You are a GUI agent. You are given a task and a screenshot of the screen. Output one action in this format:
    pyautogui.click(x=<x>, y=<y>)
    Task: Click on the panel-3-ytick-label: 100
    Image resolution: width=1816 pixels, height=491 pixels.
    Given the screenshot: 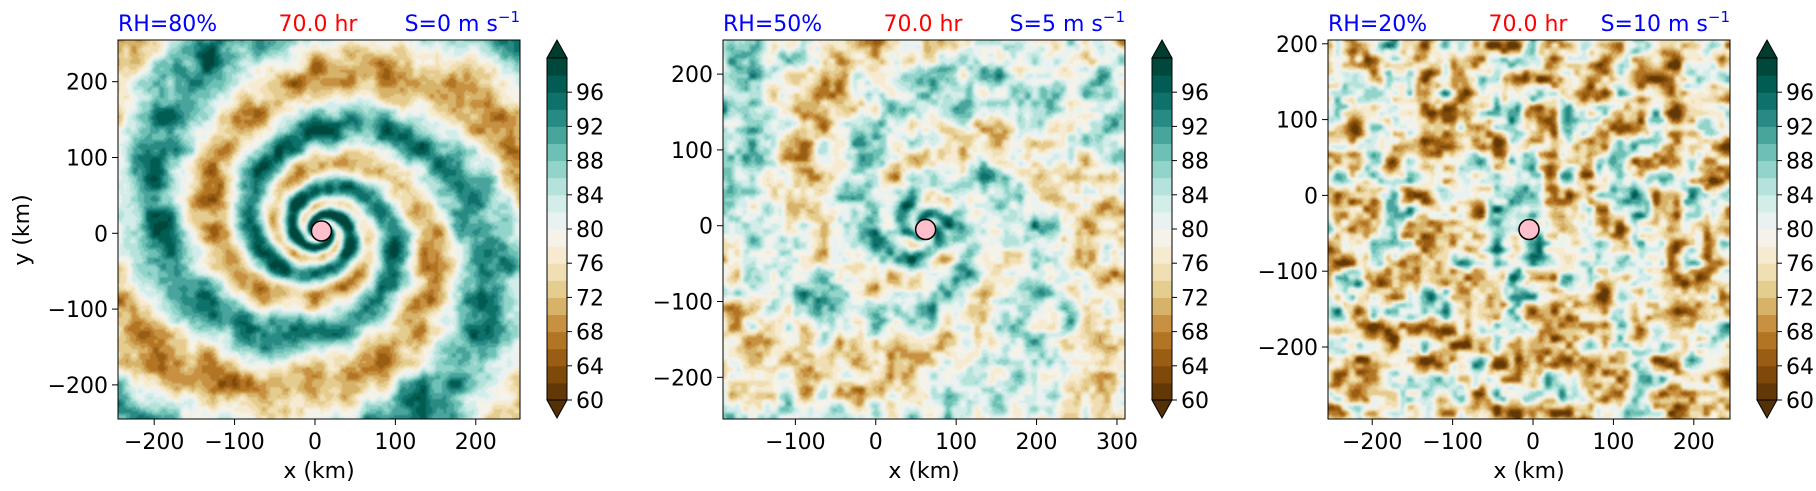 What is the action you would take?
    pyautogui.click(x=1297, y=121)
    